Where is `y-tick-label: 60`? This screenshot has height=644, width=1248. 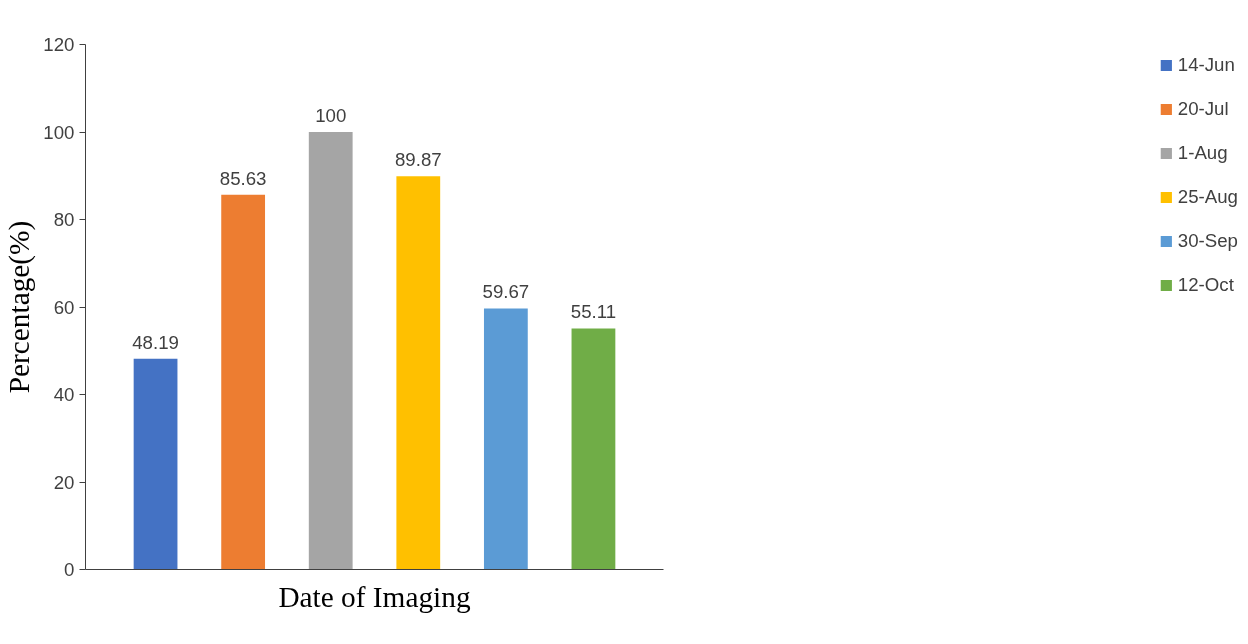 y-tick-label: 60 is located at coordinates (64, 307).